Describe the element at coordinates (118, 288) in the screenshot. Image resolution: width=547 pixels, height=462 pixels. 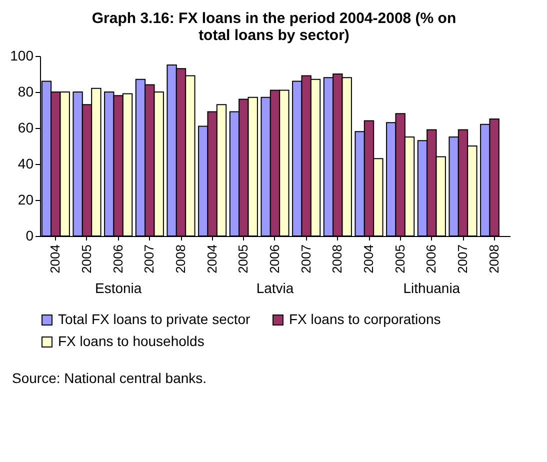
I see `text: Estonia` at that location.